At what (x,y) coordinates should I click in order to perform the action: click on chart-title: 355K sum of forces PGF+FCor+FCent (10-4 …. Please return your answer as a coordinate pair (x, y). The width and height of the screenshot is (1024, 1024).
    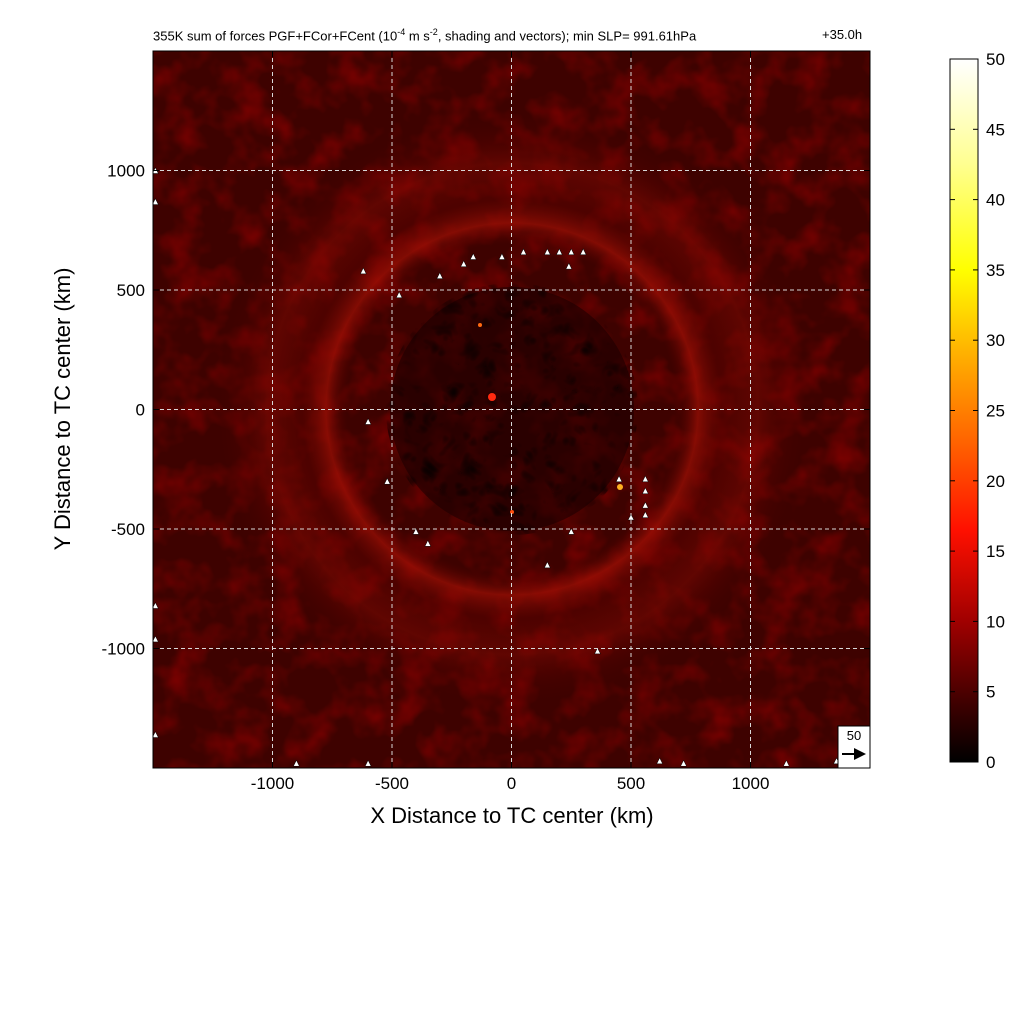
    Looking at the image, I should click on (425, 35).